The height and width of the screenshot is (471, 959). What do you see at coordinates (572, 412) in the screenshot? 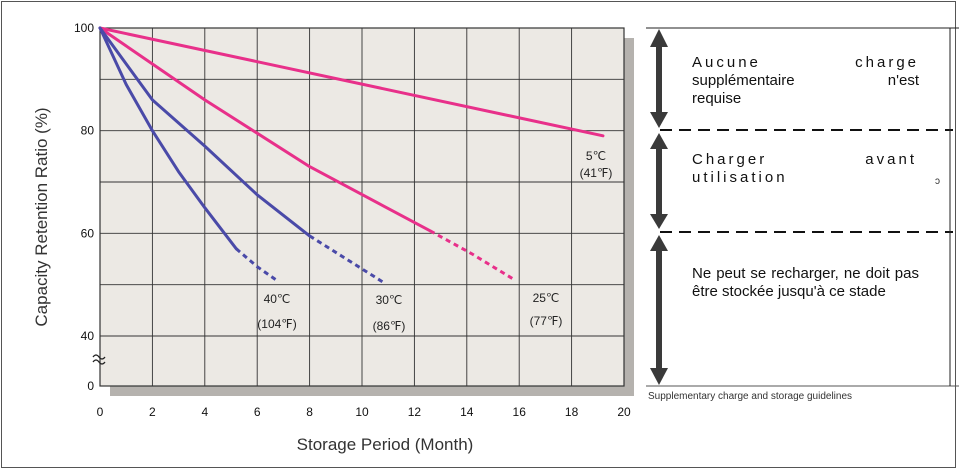
I see `x-tick-label: 18` at bounding box center [572, 412].